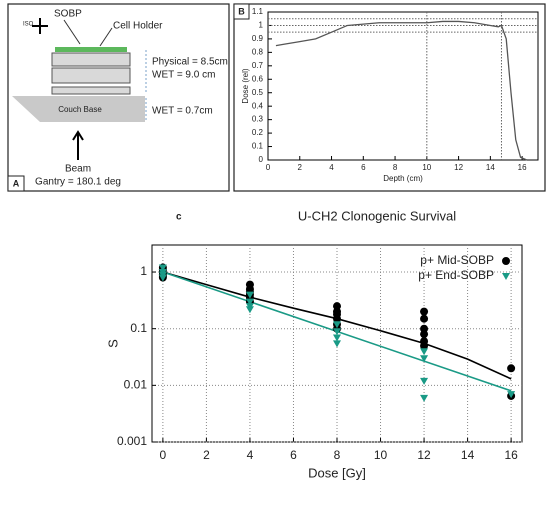 The width and height of the screenshot is (550, 509). I want to click on iso-label: ISO, so click(28, 25).